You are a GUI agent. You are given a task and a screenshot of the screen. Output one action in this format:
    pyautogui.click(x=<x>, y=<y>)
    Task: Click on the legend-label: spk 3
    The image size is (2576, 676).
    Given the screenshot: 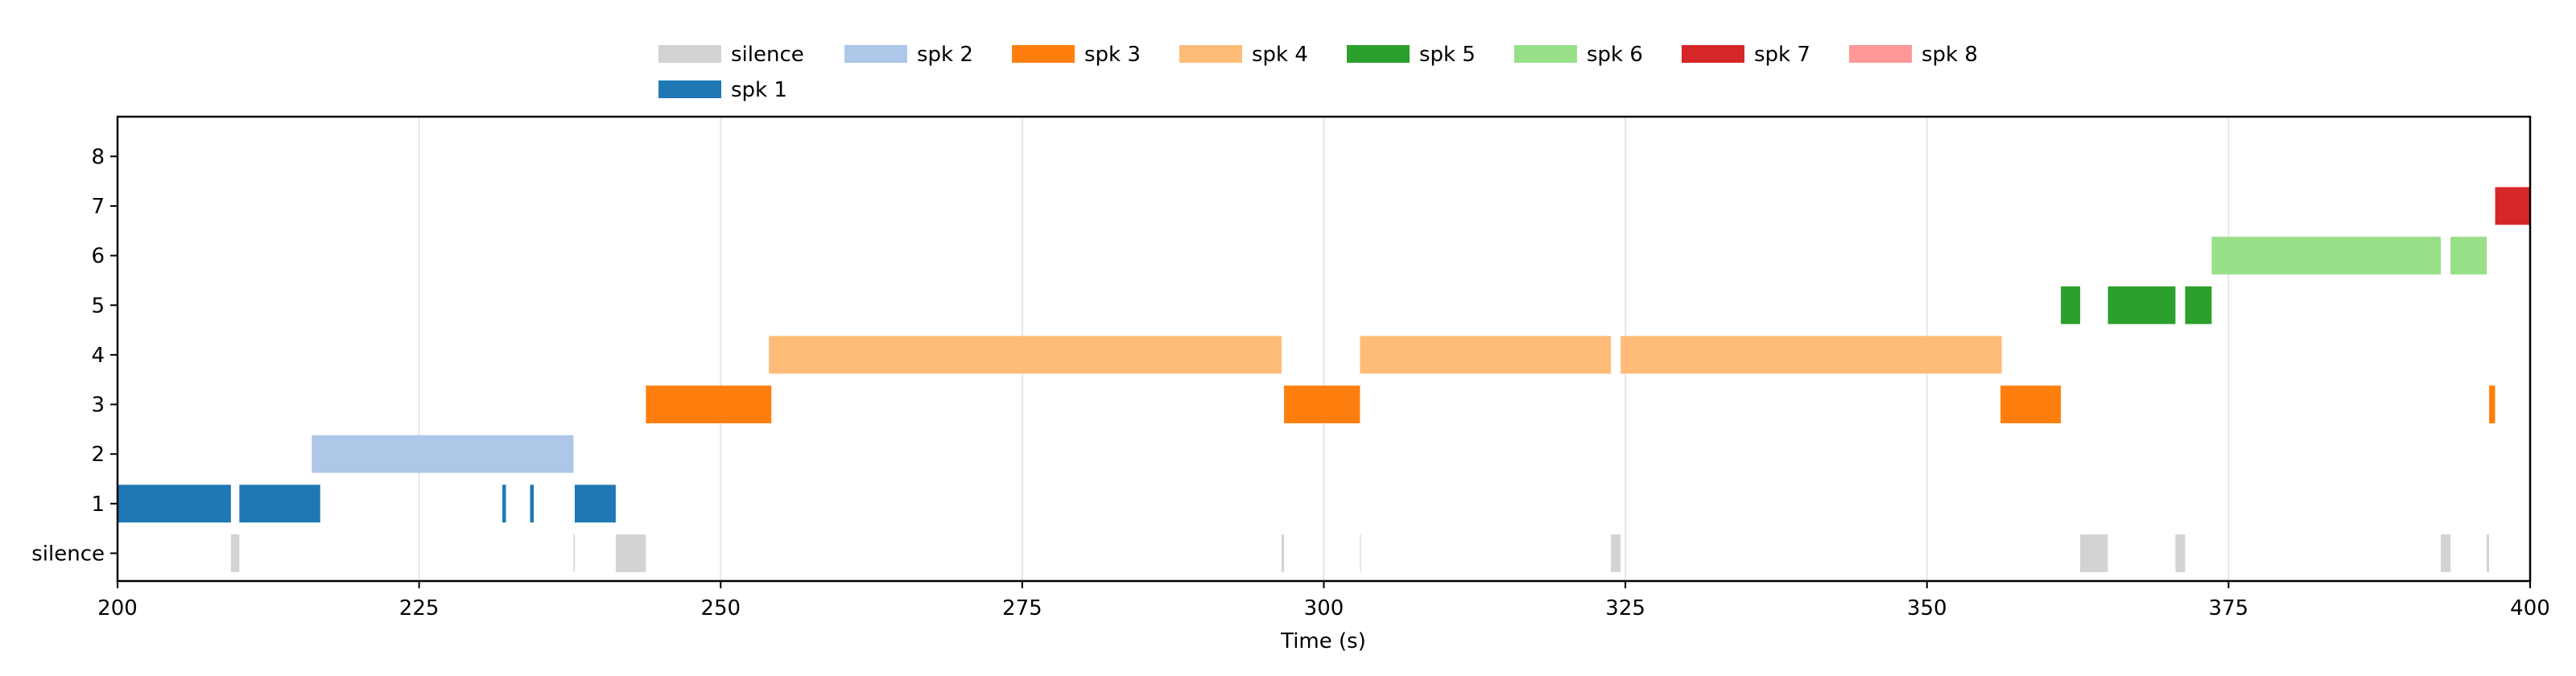 What is the action you would take?
    pyautogui.click(x=1112, y=55)
    